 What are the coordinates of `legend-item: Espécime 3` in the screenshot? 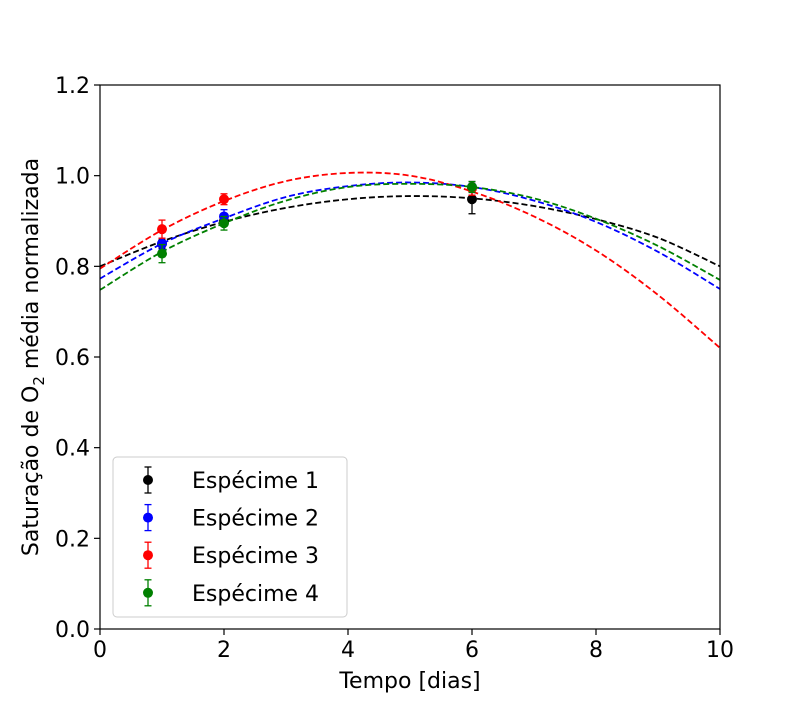 It's located at (231, 555).